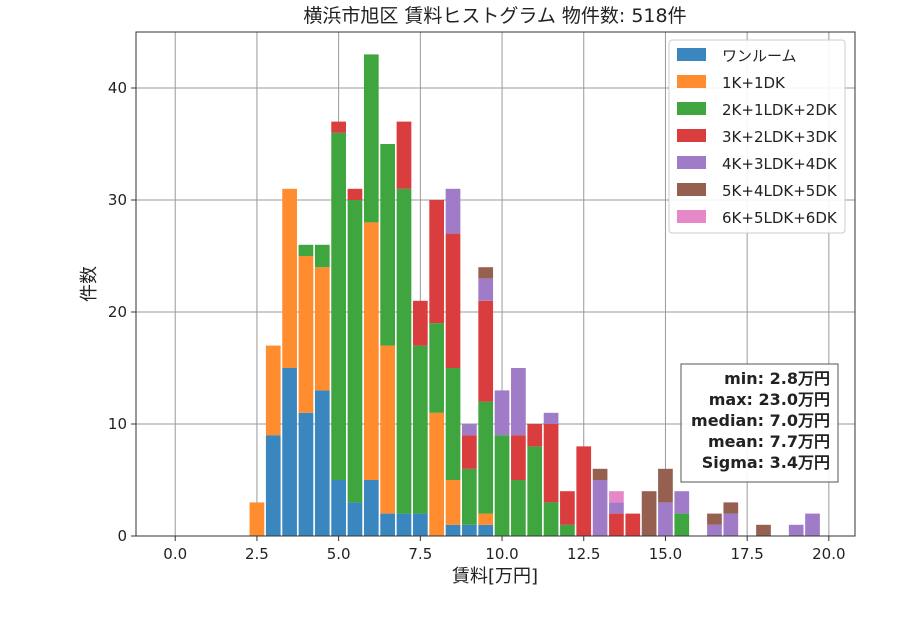  What do you see at coordinates (754, 83) in the screenshot?
I see `legend-label: 1K+1DK` at bounding box center [754, 83].